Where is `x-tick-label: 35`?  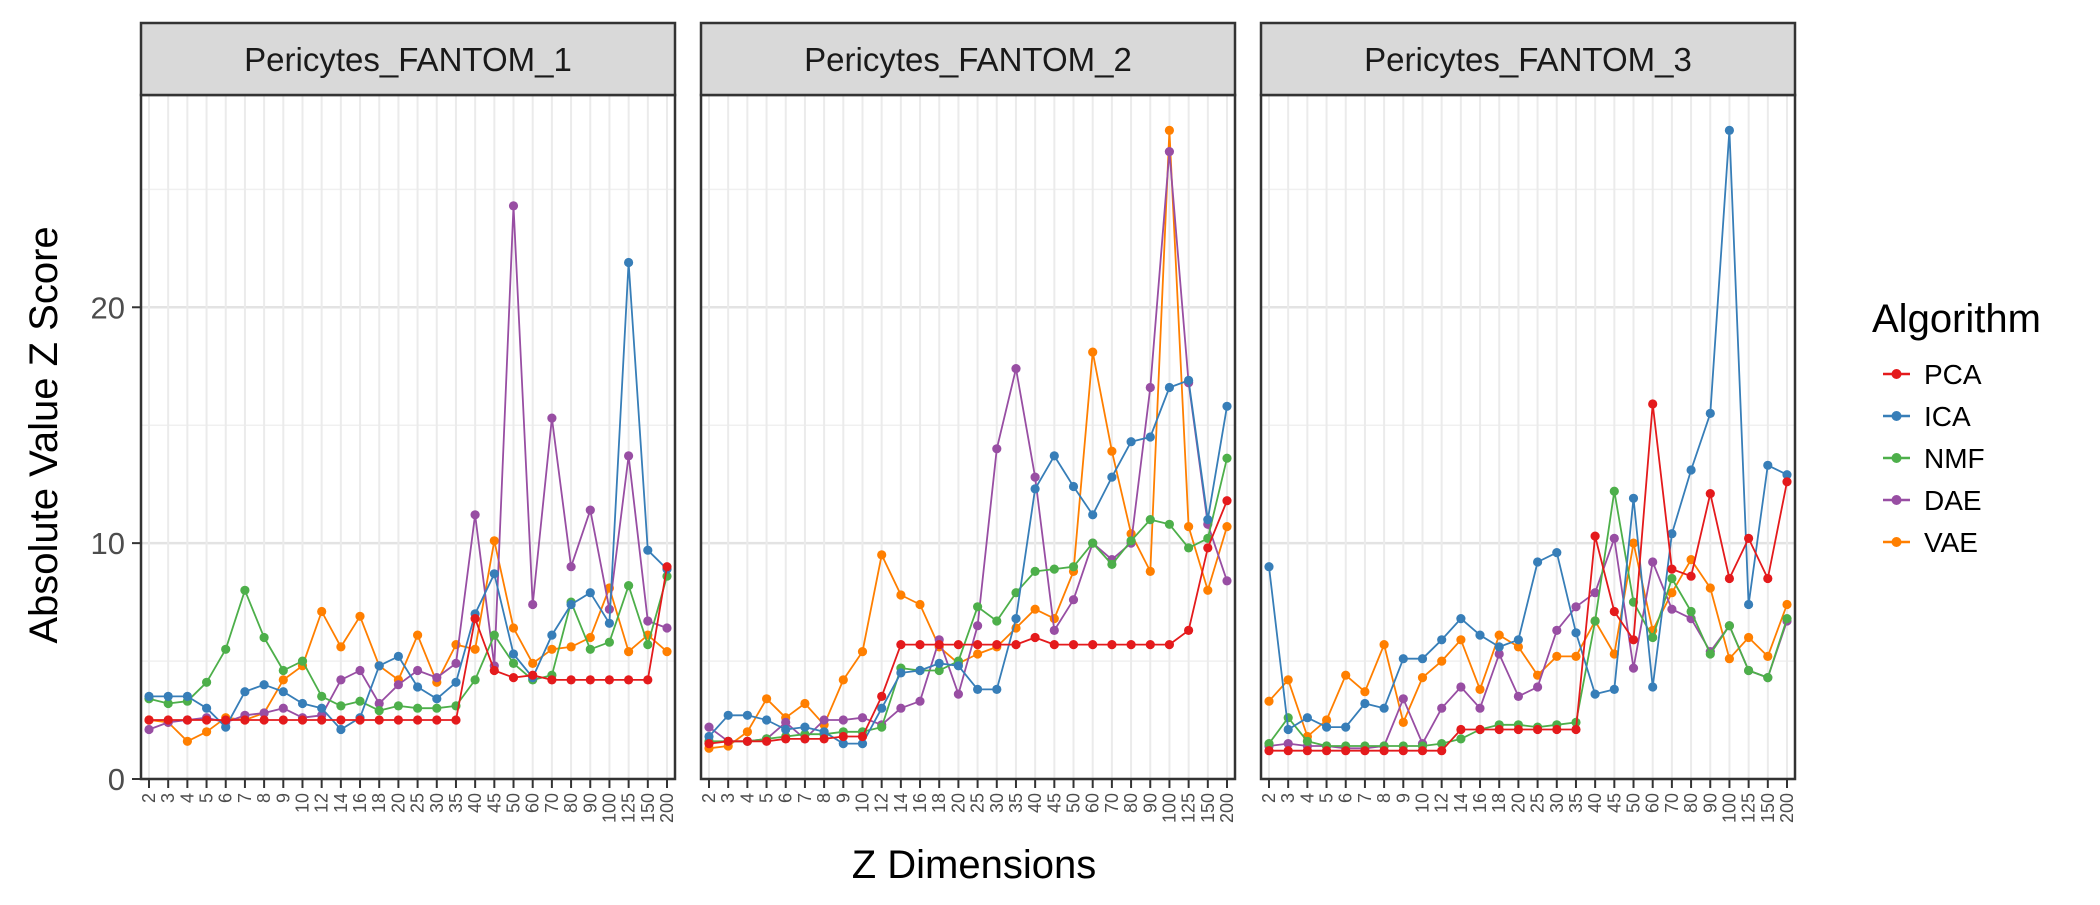 x-tick-label: 35 is located at coordinates (1016, 803).